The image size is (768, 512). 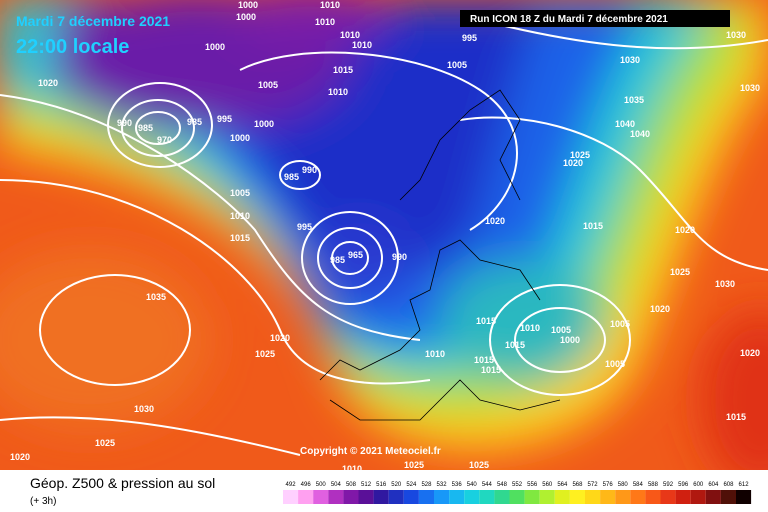 What do you see at coordinates (426, 485) in the screenshot?
I see `legend-label: 528` at bounding box center [426, 485].